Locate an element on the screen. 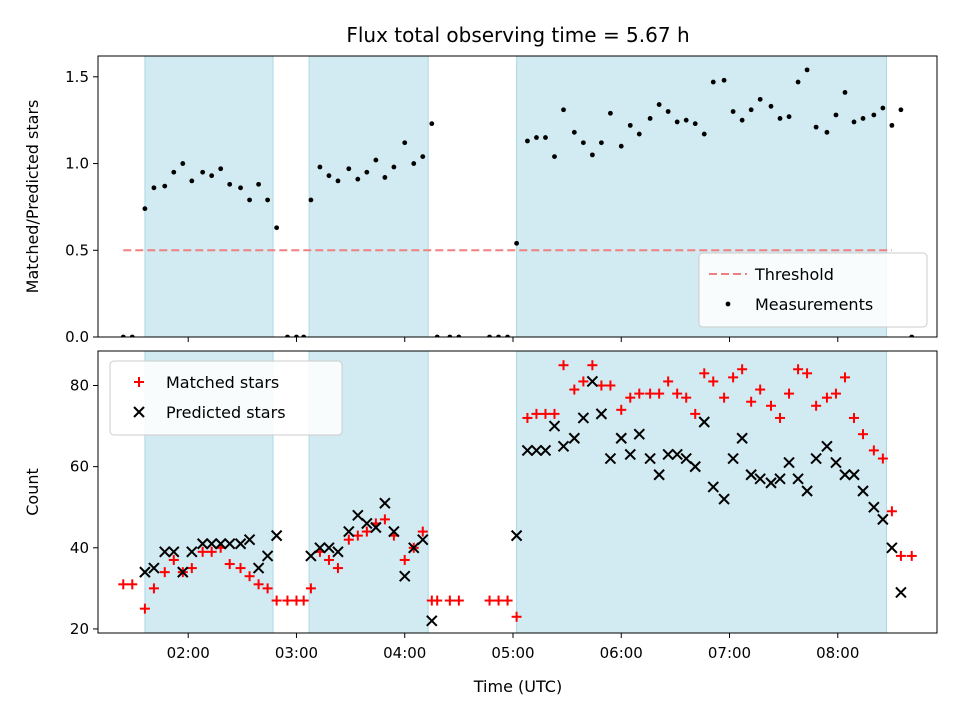 The height and width of the screenshot is (720, 960). legend-label: Measurements is located at coordinates (814, 304).